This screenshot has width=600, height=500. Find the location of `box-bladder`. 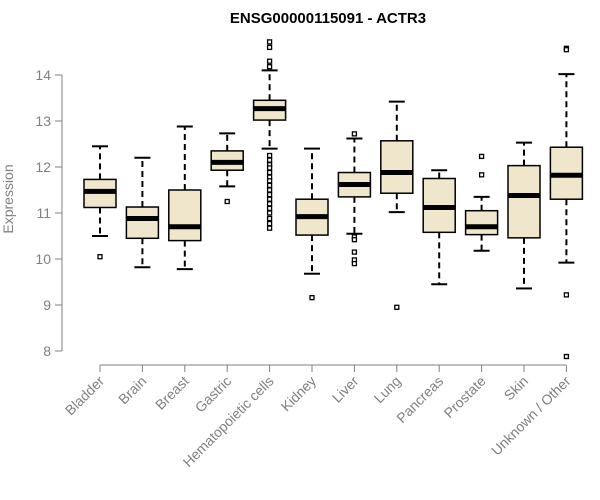

box-bladder is located at coordinates (100, 202).